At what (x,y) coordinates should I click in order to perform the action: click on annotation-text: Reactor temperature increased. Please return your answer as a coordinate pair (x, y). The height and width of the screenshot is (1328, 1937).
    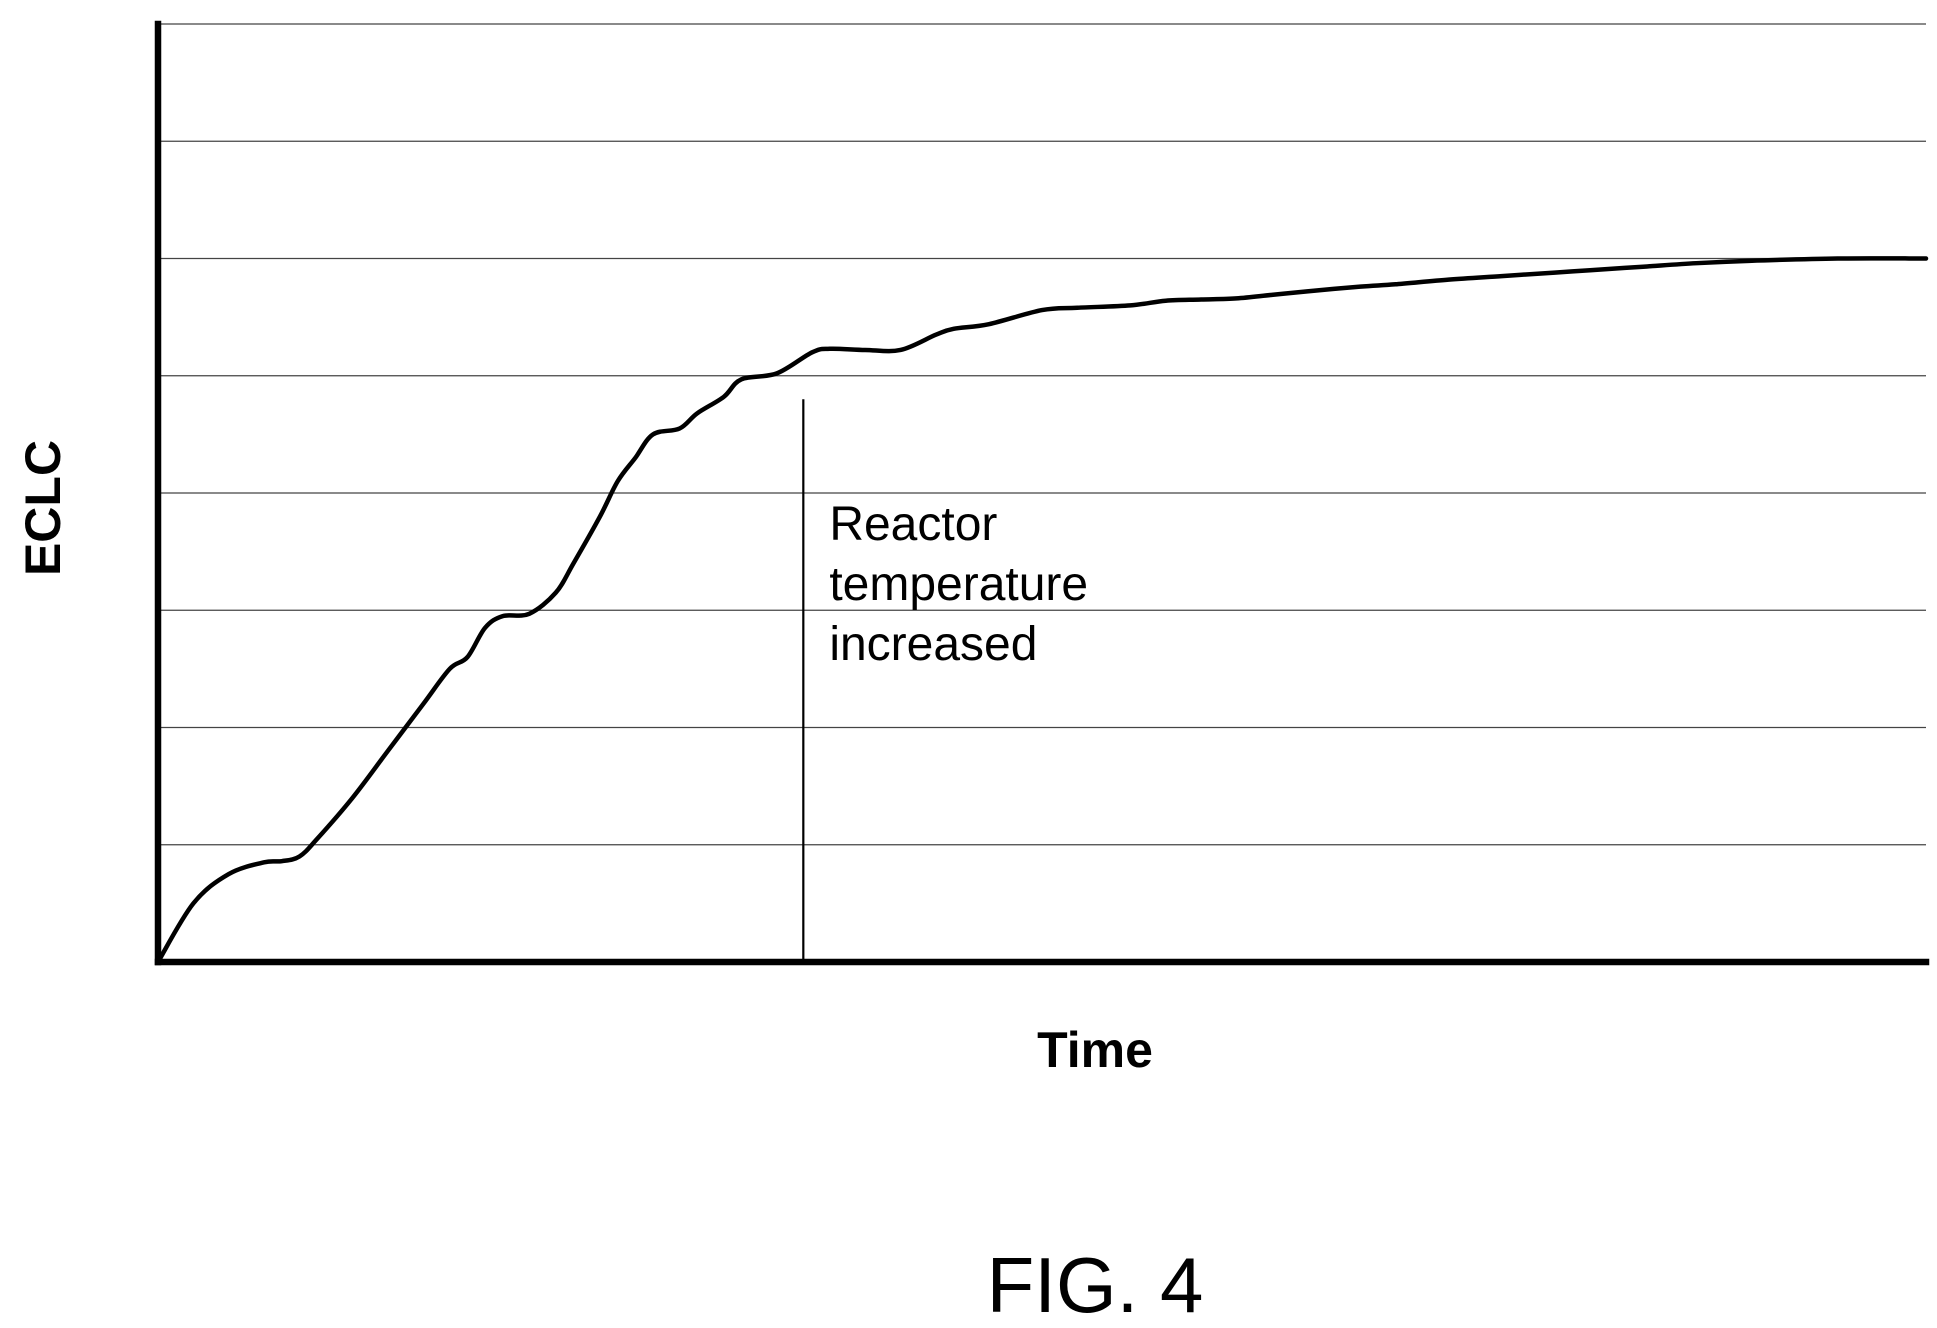
    Looking at the image, I should click on (958, 584).